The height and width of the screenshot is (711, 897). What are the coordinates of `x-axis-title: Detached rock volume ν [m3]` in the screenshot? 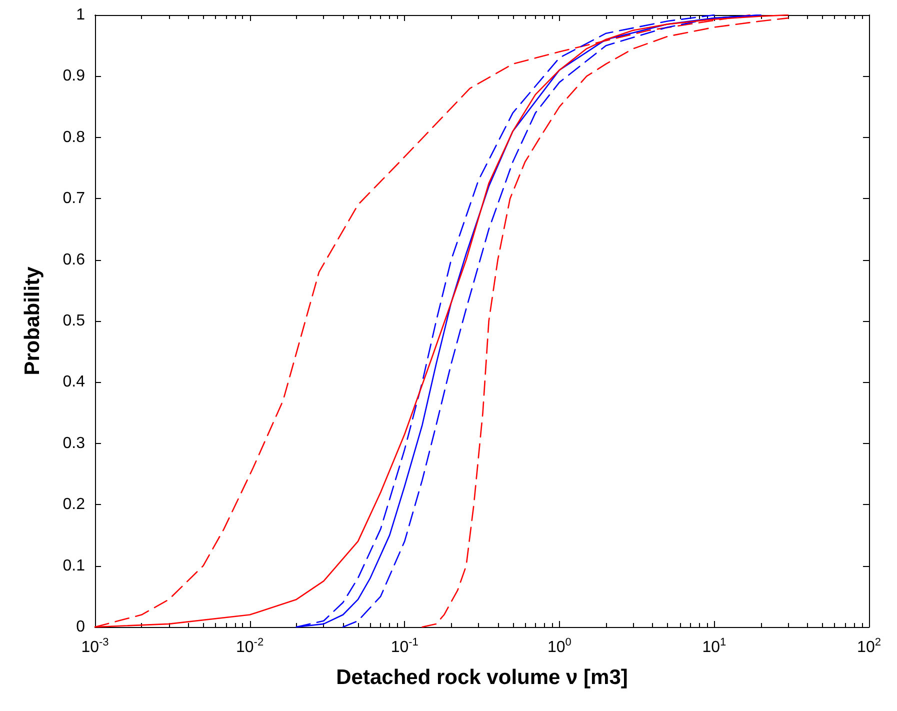 It's located at (482, 677).